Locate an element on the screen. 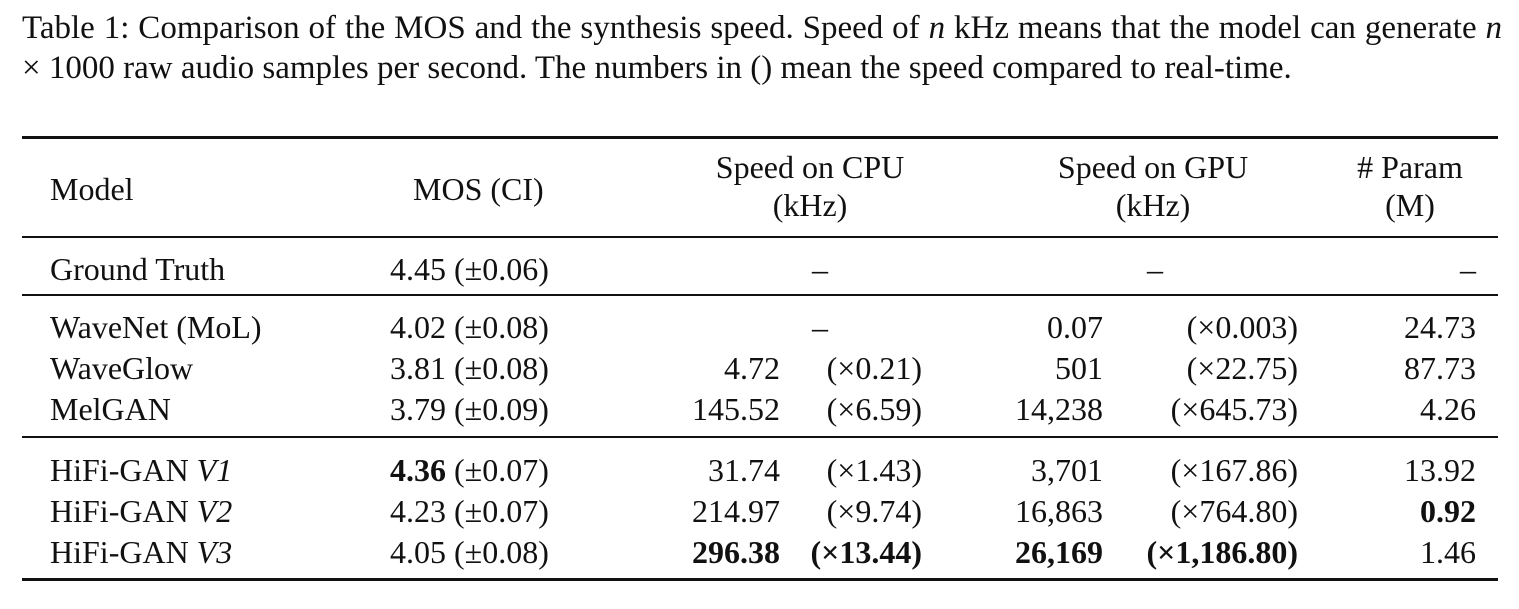 The image size is (1519, 609). waveglow-cpu-ratio: (×0.21) is located at coordinates (874, 368).